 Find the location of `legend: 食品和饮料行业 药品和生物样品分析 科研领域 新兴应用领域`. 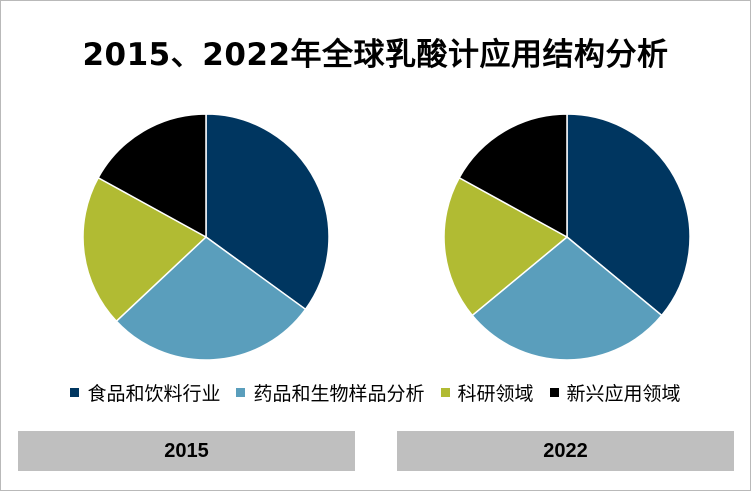

legend: 食品和饮料行业 药品和生物样品分析 科研领域 新兴应用领域 is located at coordinates (375, 392).